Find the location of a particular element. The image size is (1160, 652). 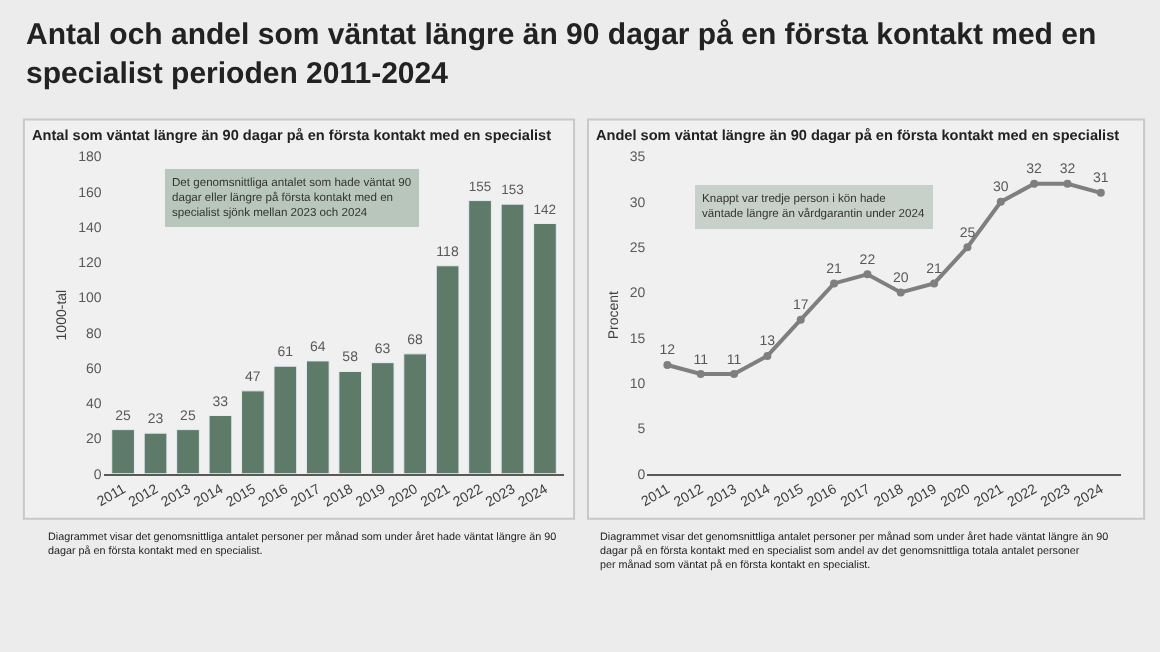

chart-title: Antal och andel som väntat längre än 90 dagar på en första kontakt med en specialist perioden 2011-2024 is located at coordinates (561, 54).